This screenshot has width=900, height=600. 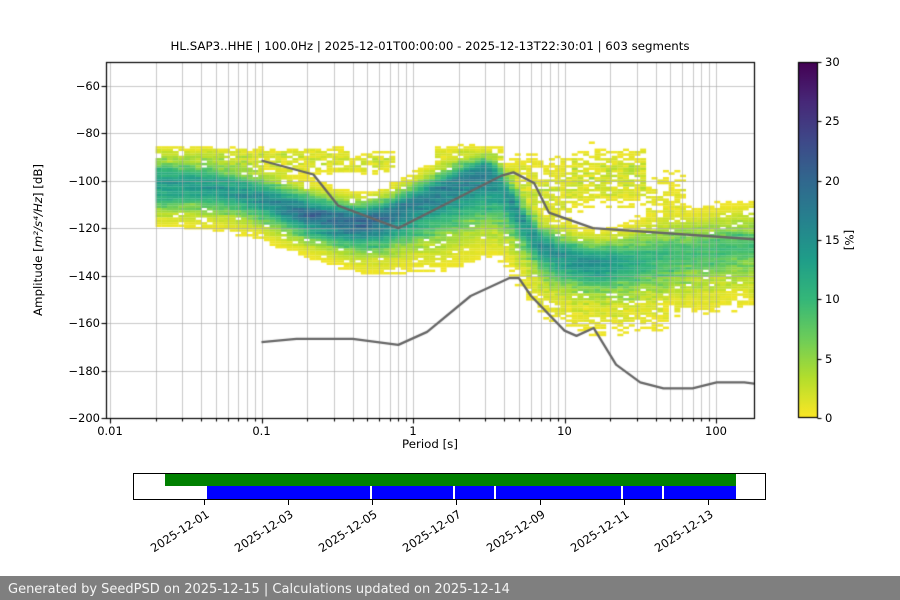 What do you see at coordinates (716, 431) in the screenshot?
I see `x-tick-label: 100` at bounding box center [716, 431].